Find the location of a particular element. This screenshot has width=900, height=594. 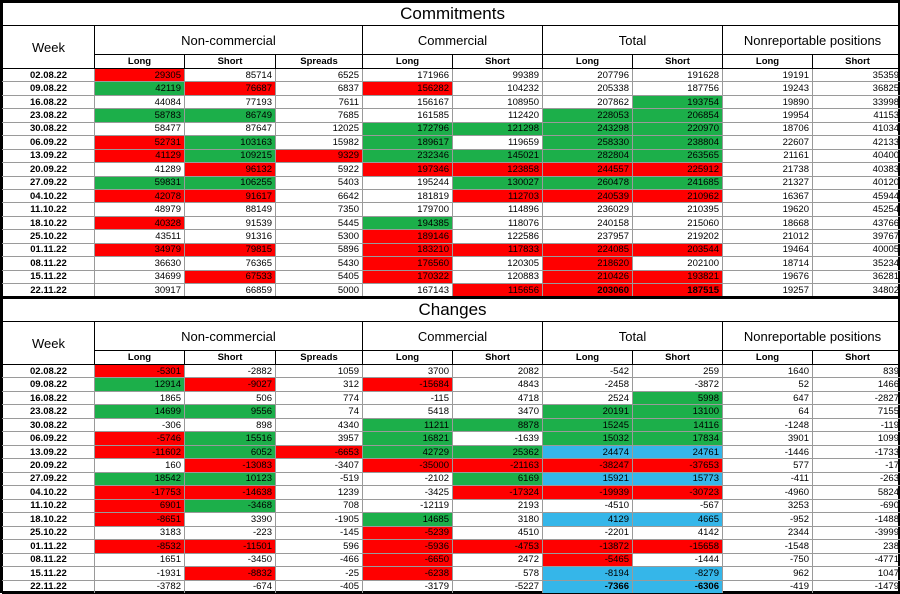

value-cell: 5998 is located at coordinates (678, 397).